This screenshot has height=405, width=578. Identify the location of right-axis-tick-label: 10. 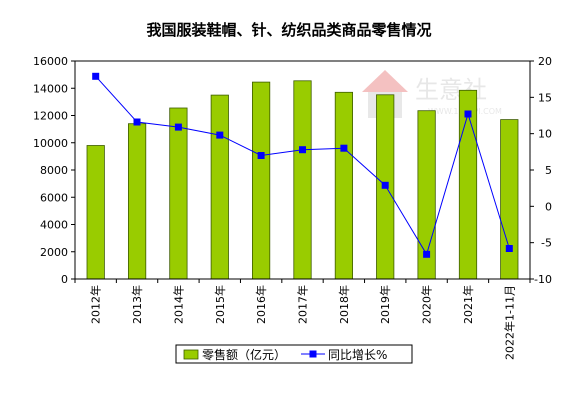
(545, 134).